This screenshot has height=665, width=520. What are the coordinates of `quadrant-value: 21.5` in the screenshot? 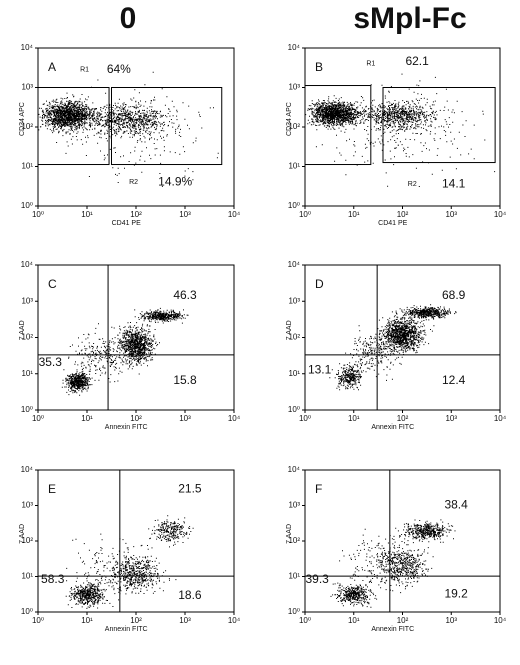 It's located at (190, 489).